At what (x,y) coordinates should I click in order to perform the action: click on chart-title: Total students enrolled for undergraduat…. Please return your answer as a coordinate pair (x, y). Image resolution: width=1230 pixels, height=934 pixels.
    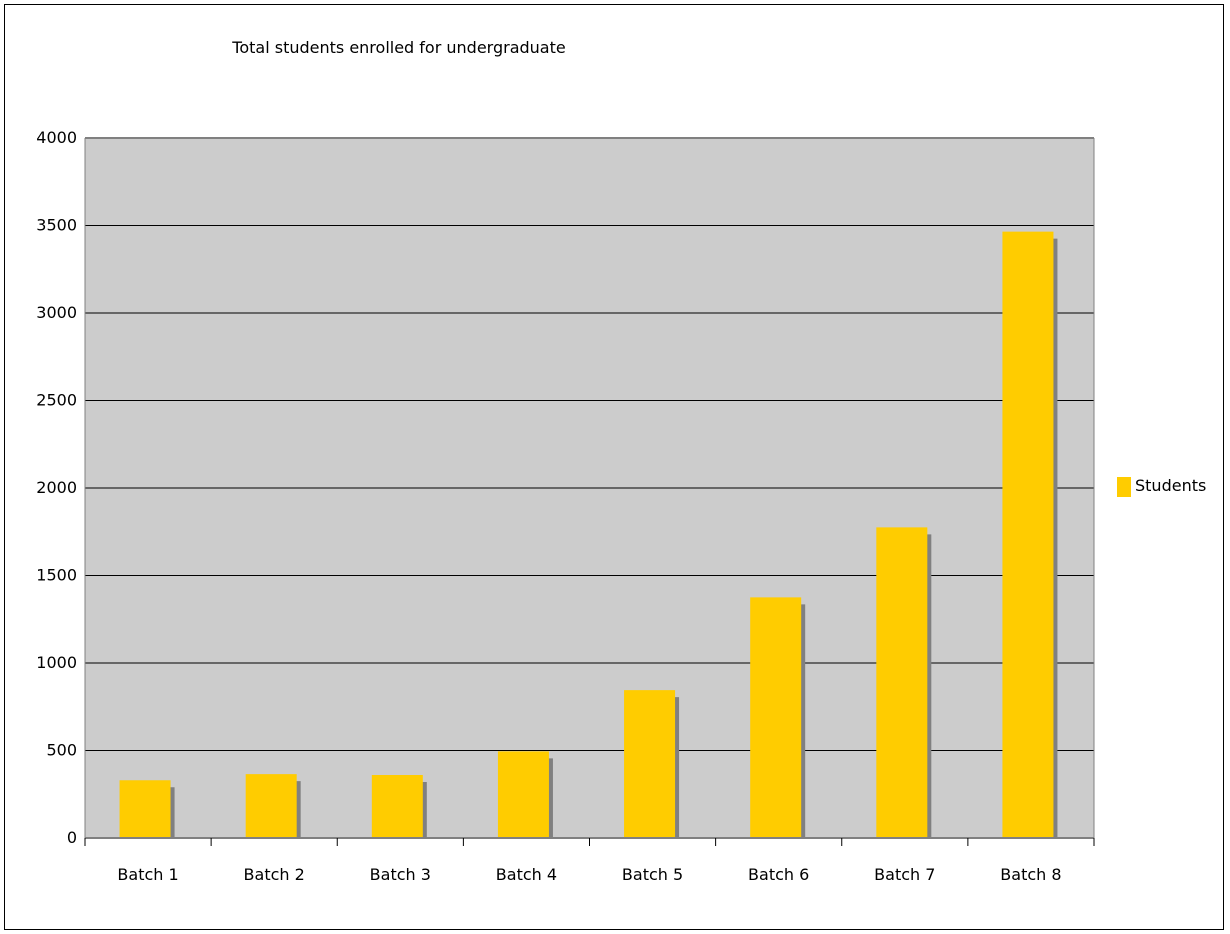
    Looking at the image, I should click on (398, 47).